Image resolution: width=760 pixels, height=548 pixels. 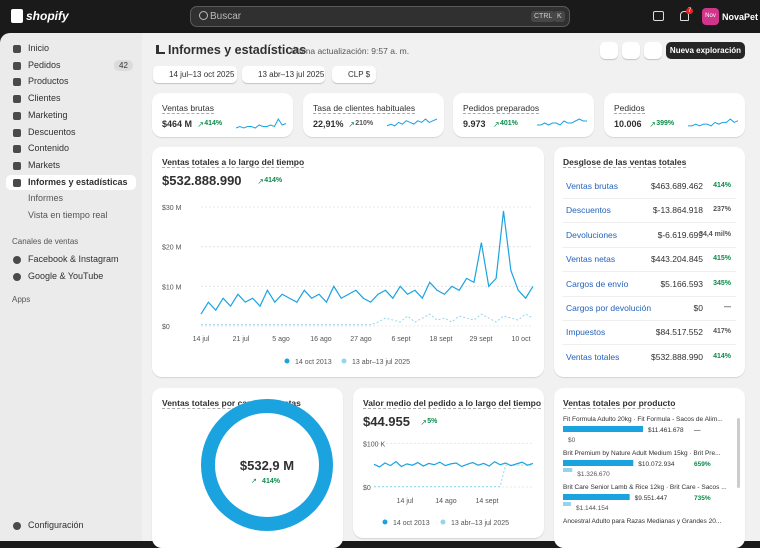 I want to click on bar-value: $1.326.670, so click(x=593, y=474).